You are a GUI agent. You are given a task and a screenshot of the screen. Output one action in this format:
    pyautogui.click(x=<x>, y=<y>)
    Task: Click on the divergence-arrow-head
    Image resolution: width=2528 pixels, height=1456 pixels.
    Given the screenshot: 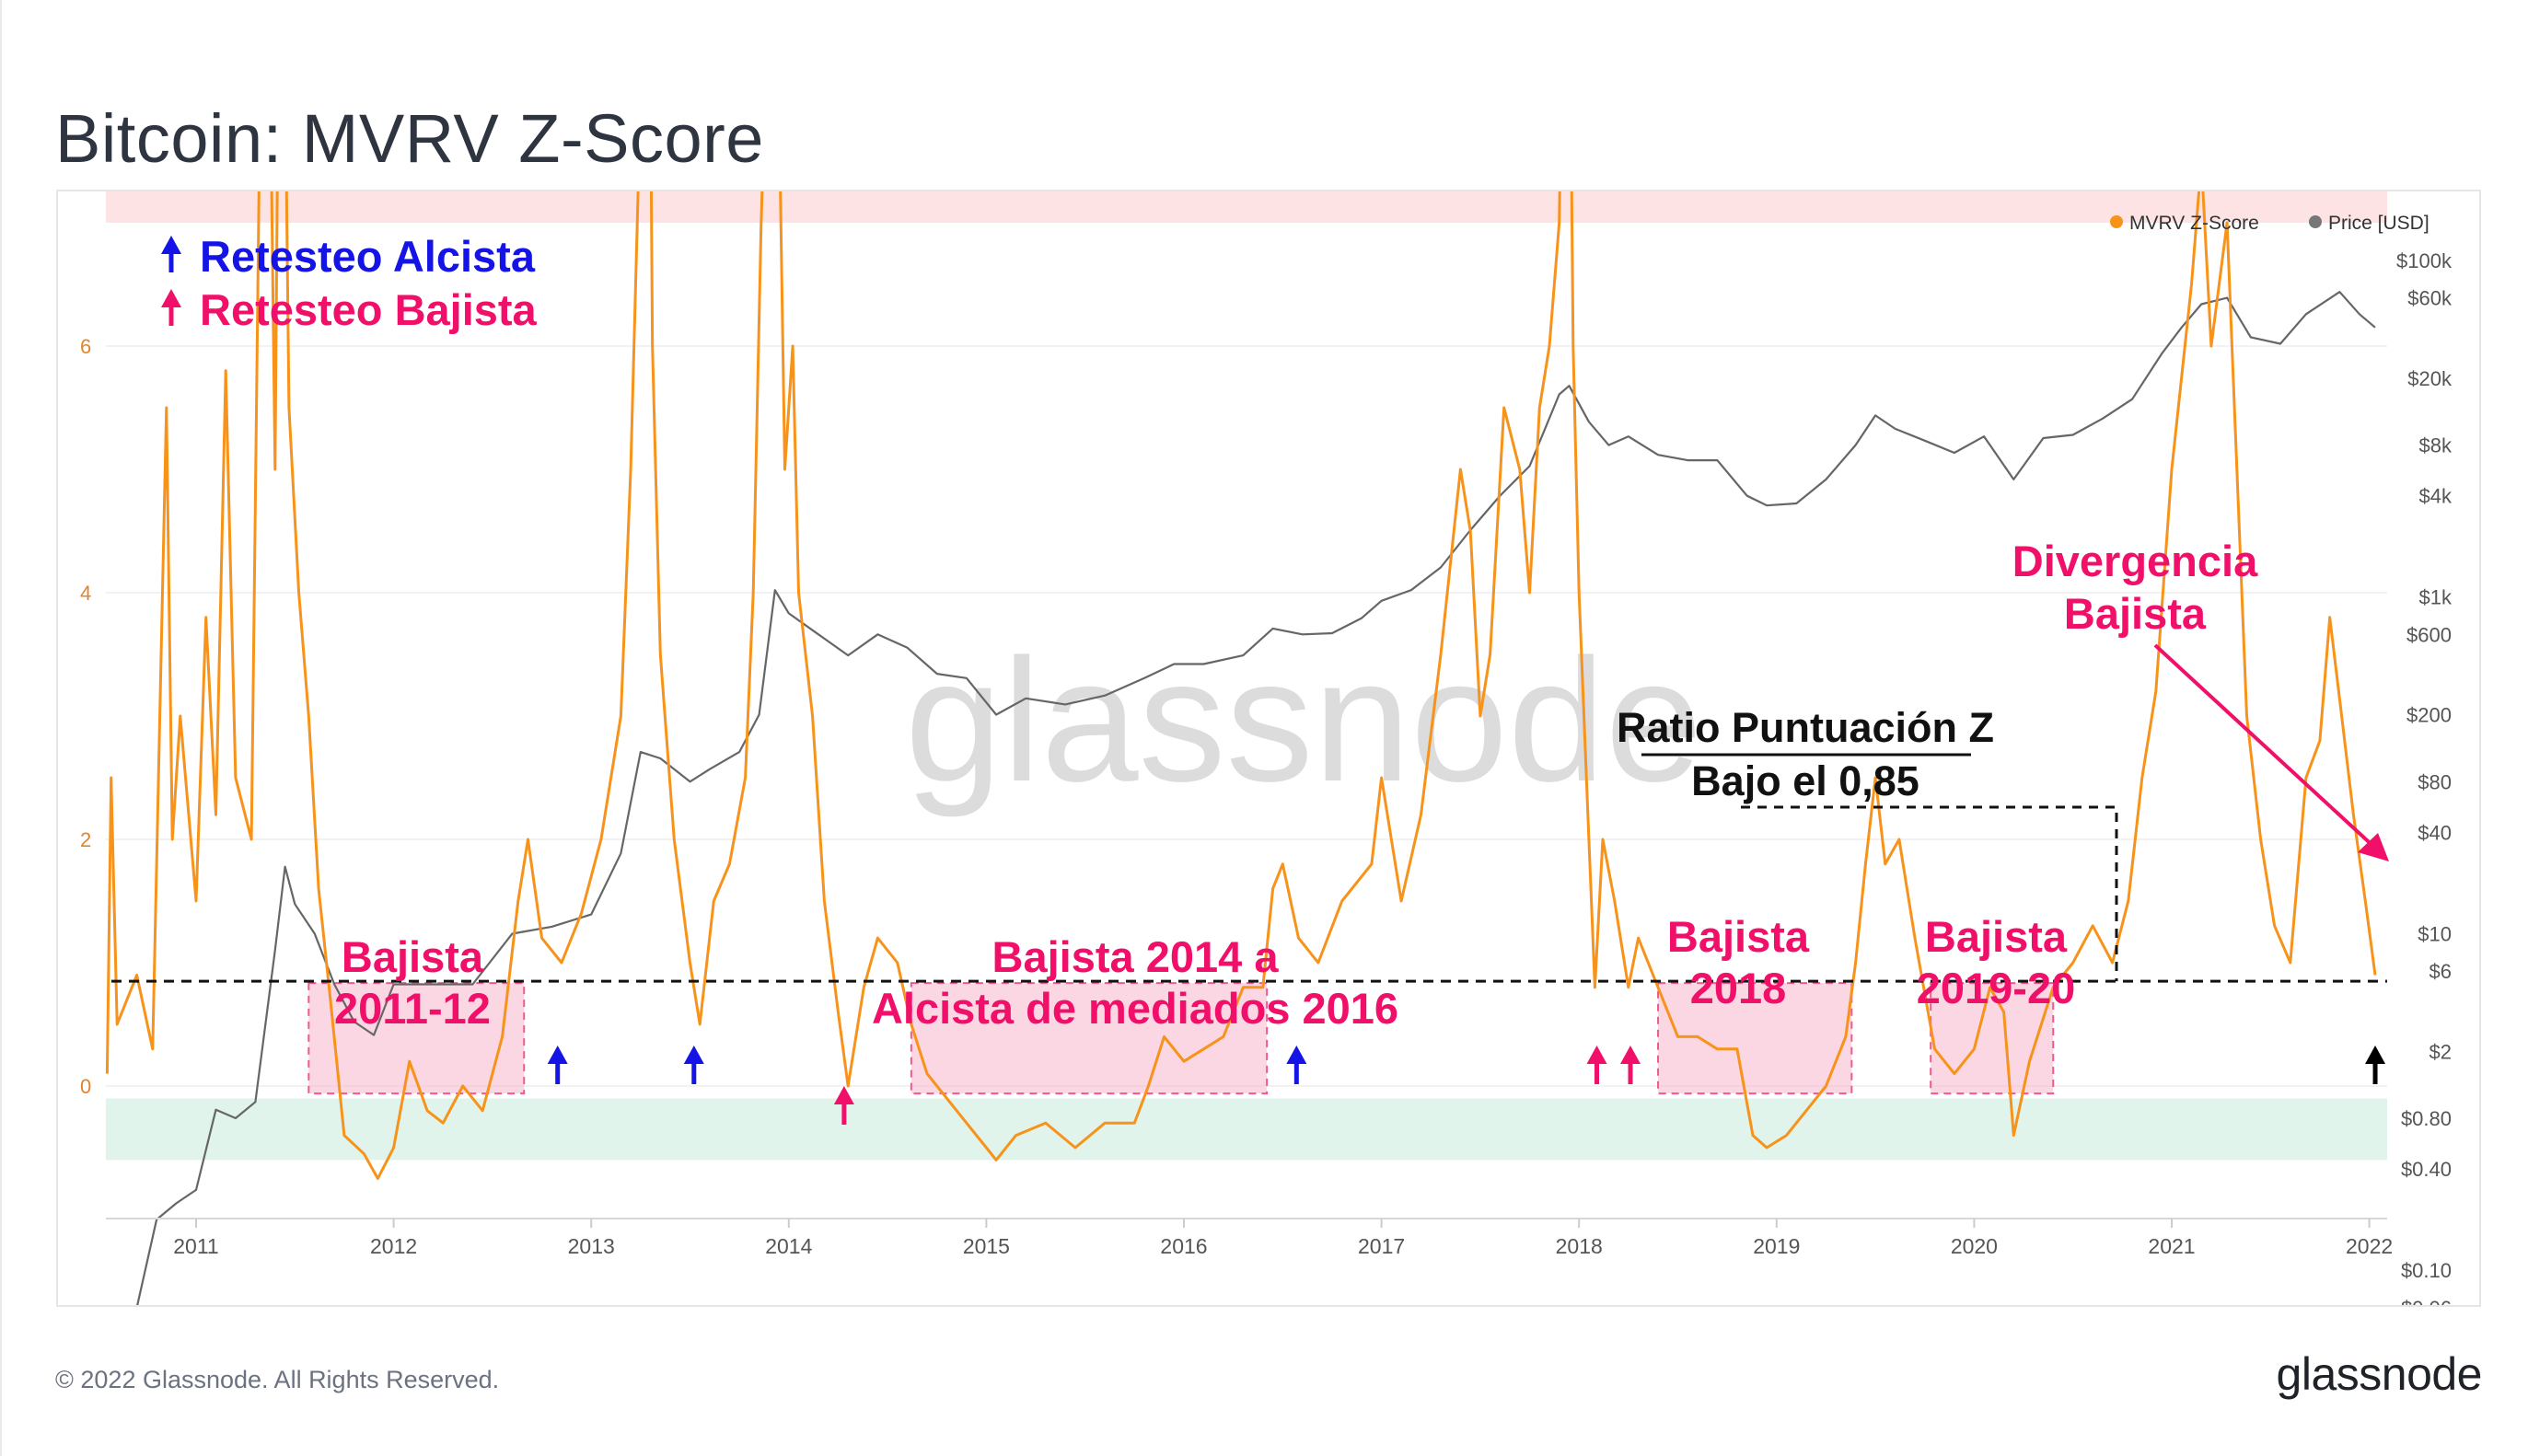 What is the action you would take?
    pyautogui.click(x=2373, y=847)
    